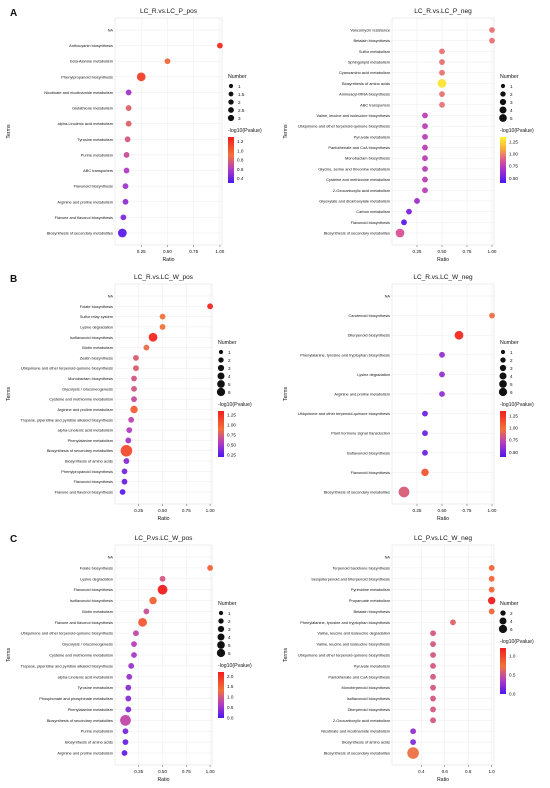  I want to click on y-tick-label: Propanoate metabolism, so click(369, 600).